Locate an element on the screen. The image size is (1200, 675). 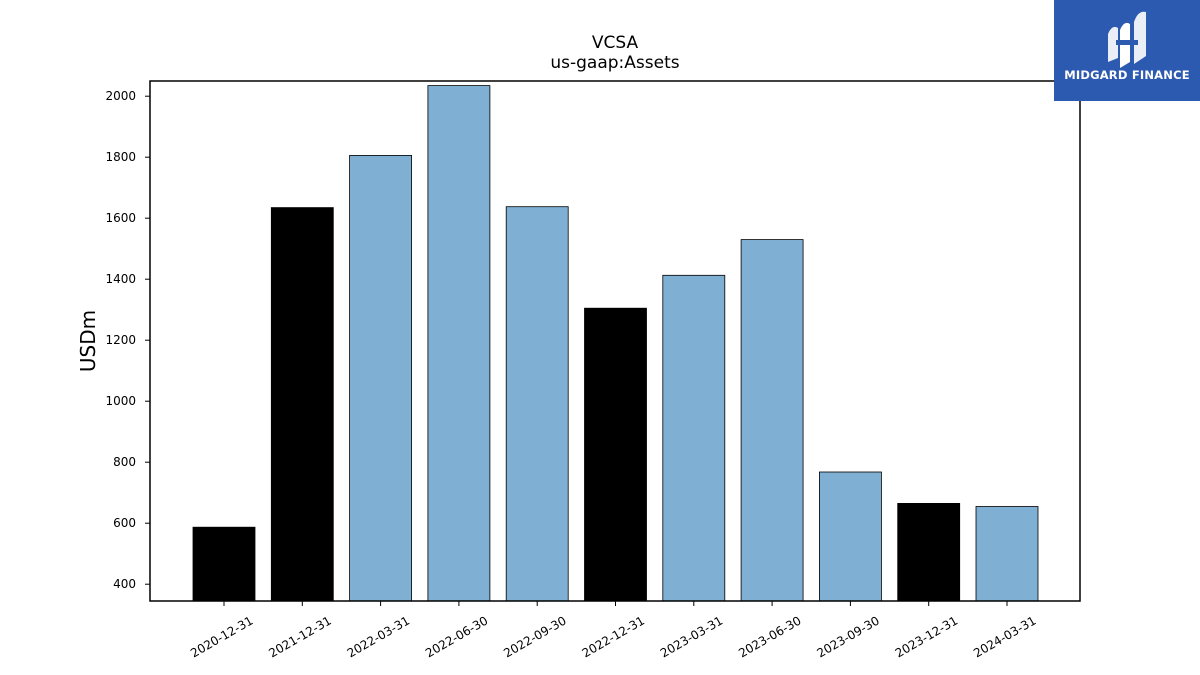
x-tick-label: 2023-03-31 is located at coordinates (691, 636).